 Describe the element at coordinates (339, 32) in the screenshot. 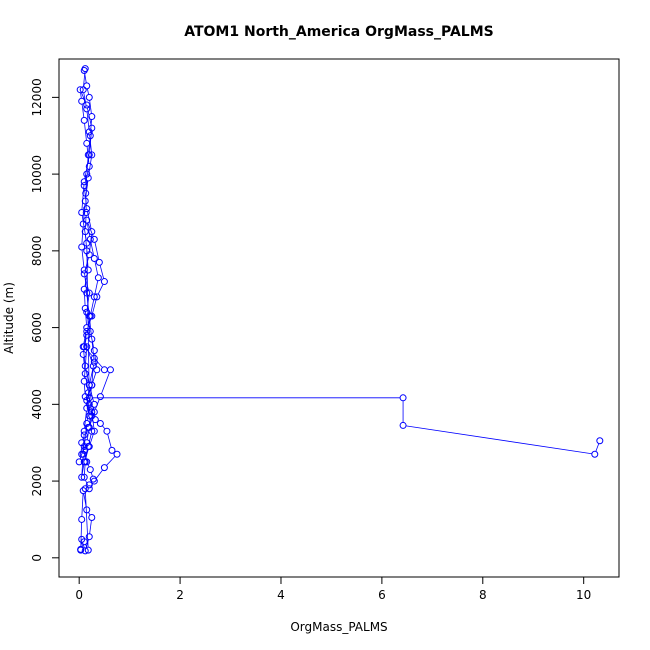

I see `chart-title: ATOM1 North_America OrgMass_PALMS` at that location.